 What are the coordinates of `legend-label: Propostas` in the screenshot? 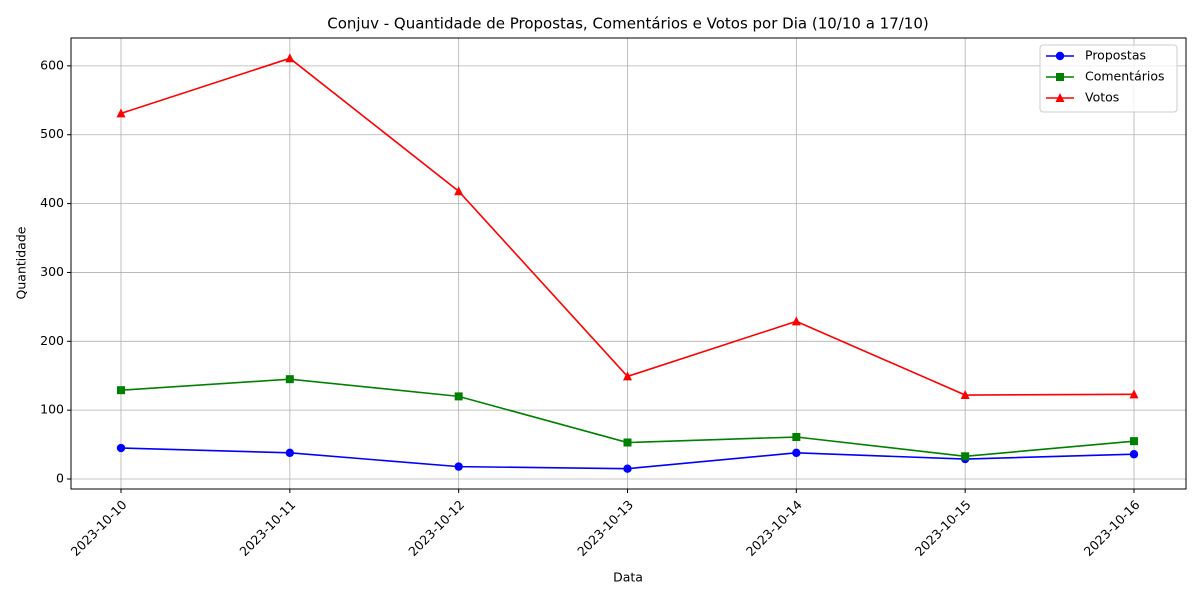 It's located at (1115, 55).